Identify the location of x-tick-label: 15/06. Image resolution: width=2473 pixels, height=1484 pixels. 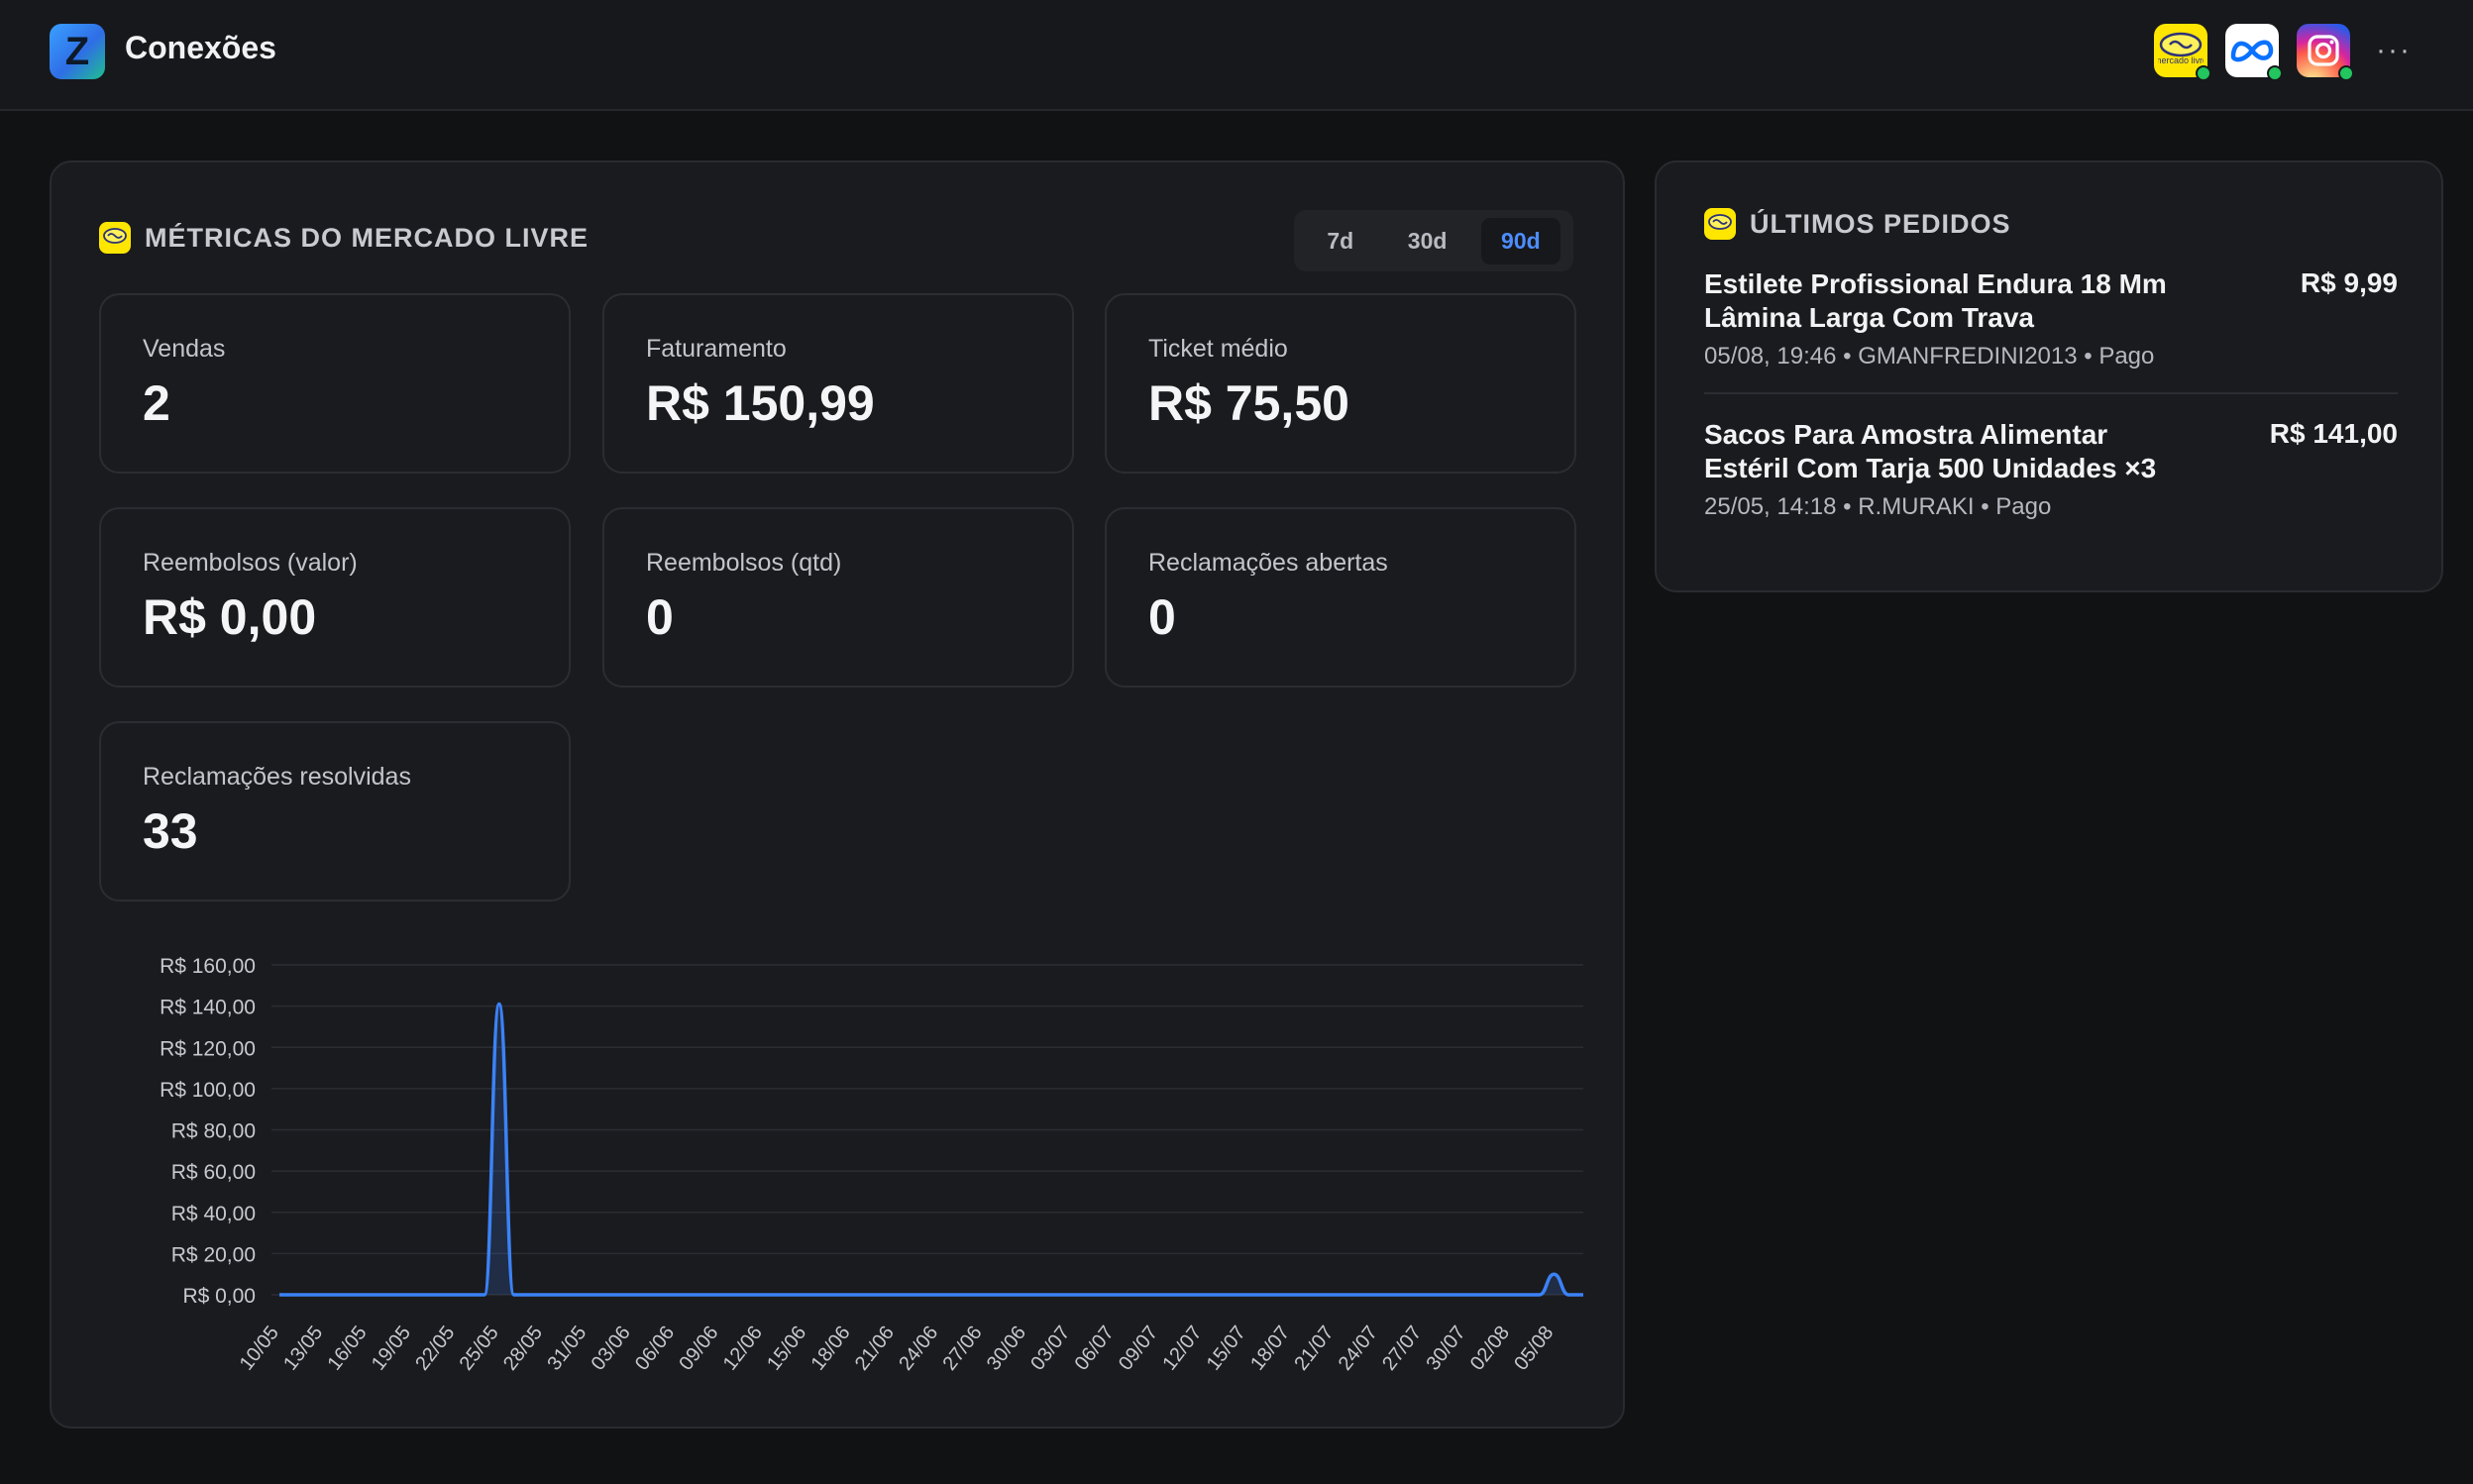
(786, 1349).